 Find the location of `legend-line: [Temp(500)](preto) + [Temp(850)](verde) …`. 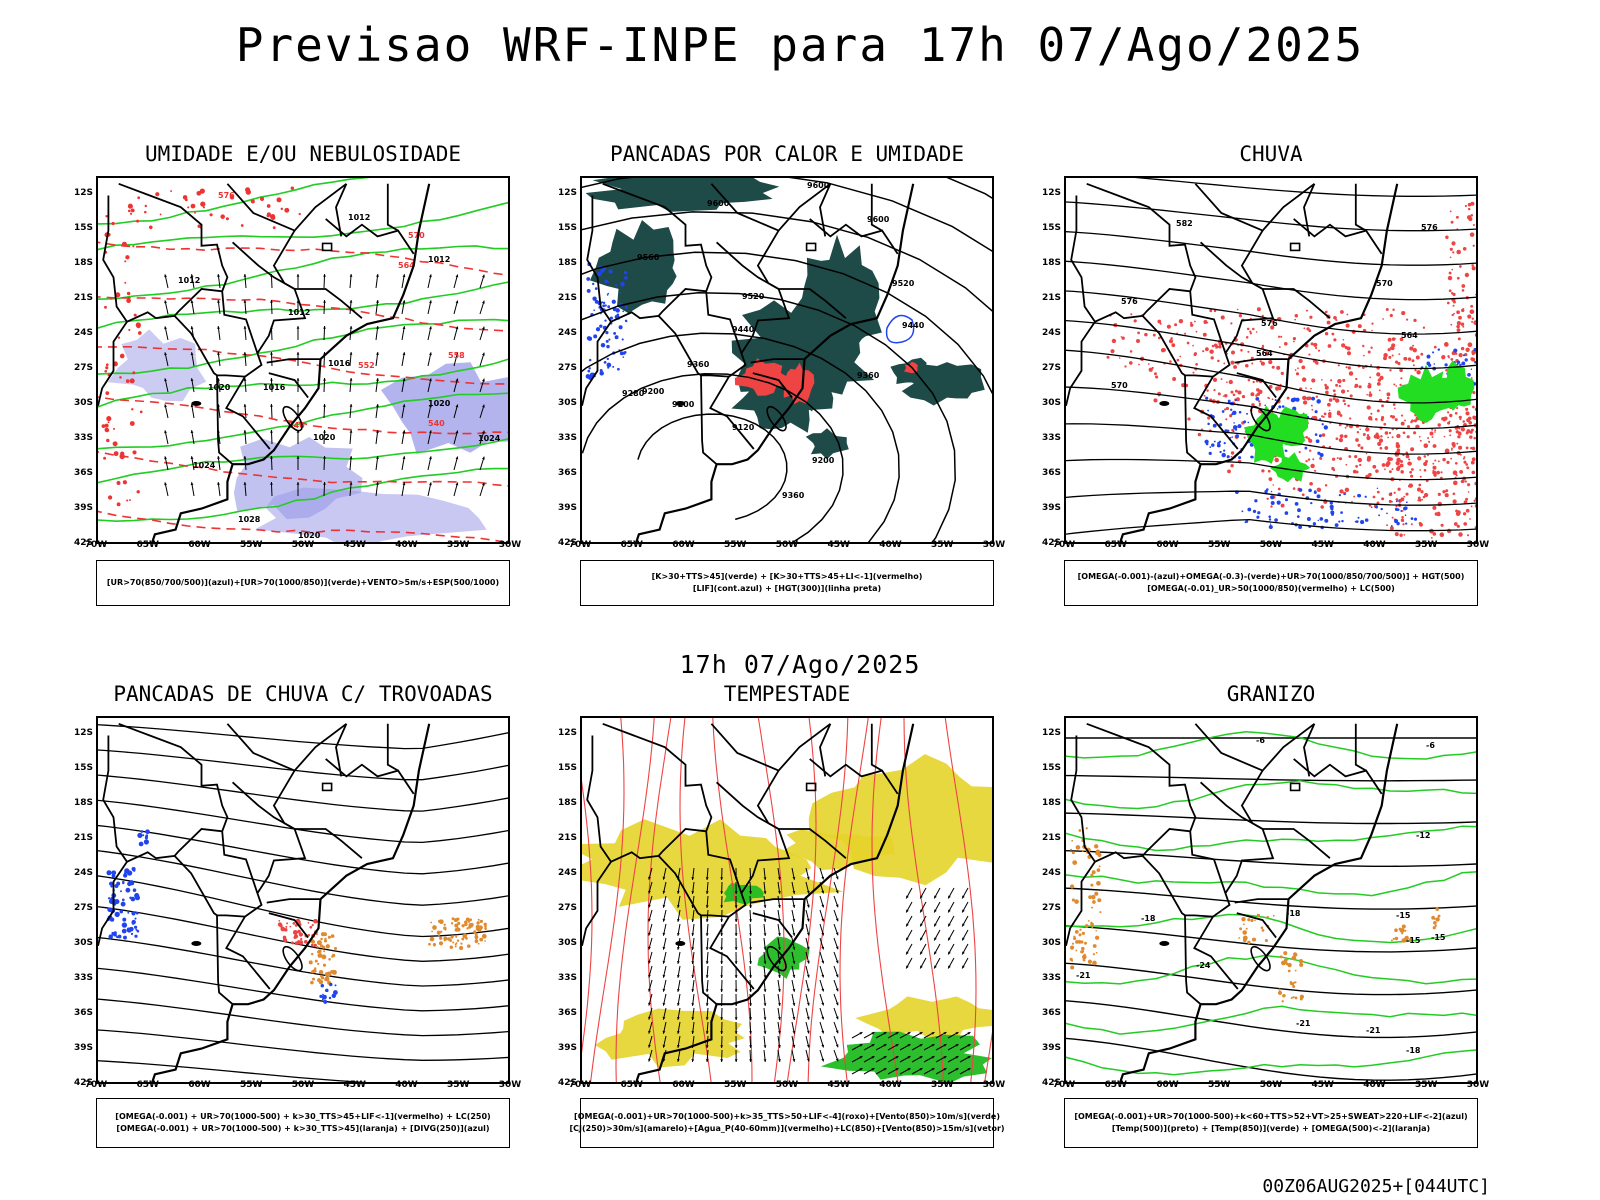

legend-line: [Temp(500)](preto) + [Temp(850)](verde) … is located at coordinates (1271, 1128).